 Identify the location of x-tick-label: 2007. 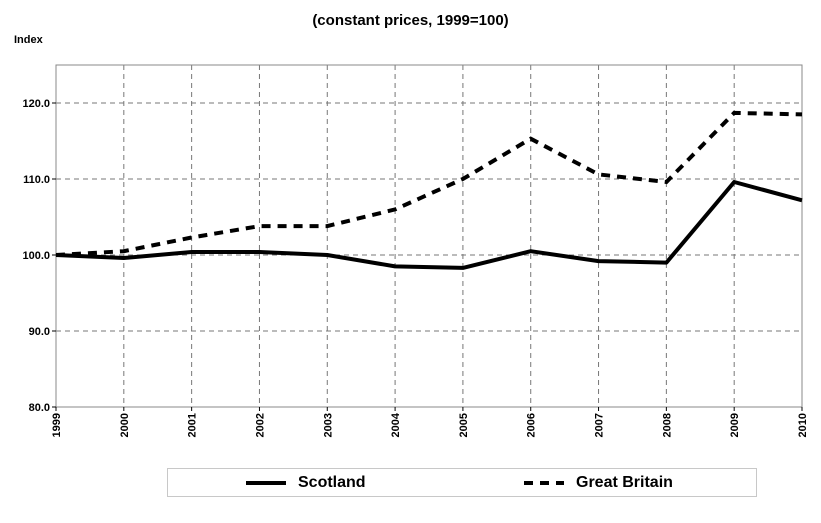
(600, 425).